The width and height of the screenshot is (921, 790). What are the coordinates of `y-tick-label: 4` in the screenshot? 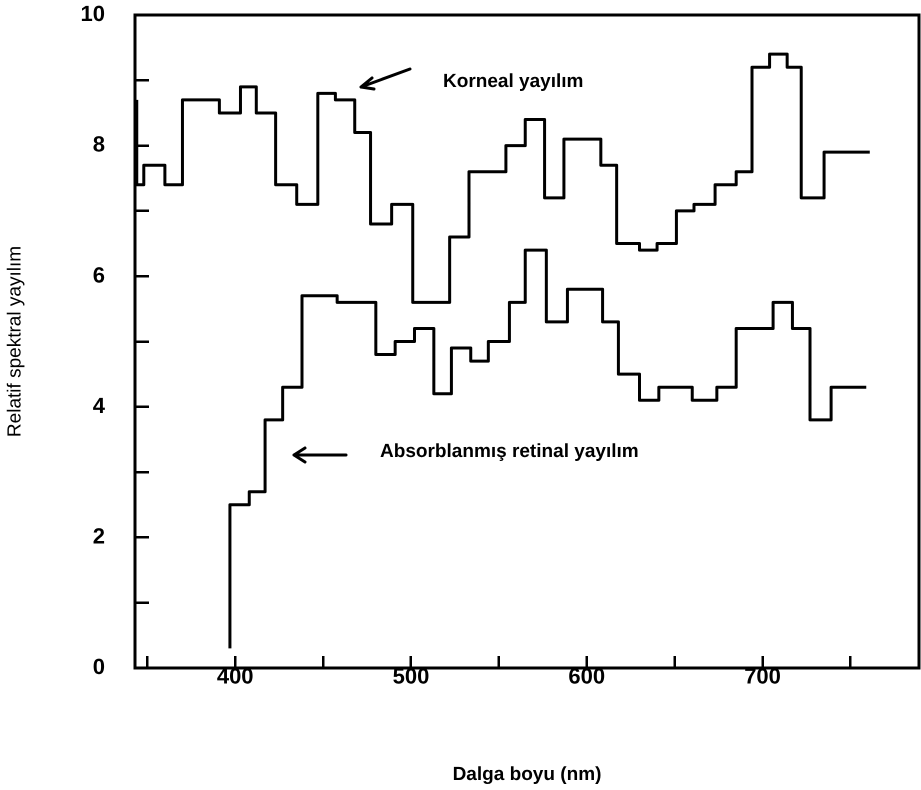 It's located at (99, 405).